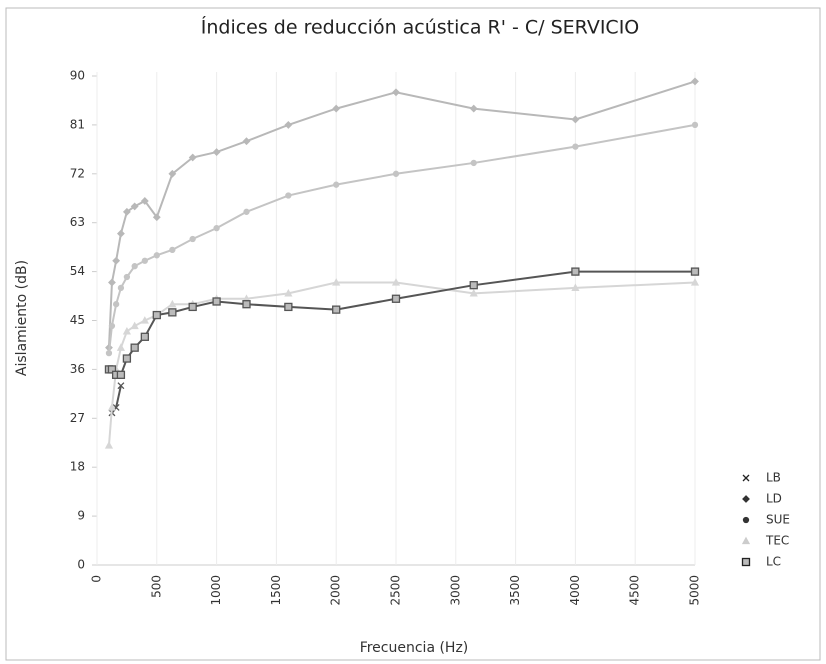 This screenshot has height=664, width=826. Describe the element at coordinates (773, 478) in the screenshot. I see `legend-label: LB` at that location.